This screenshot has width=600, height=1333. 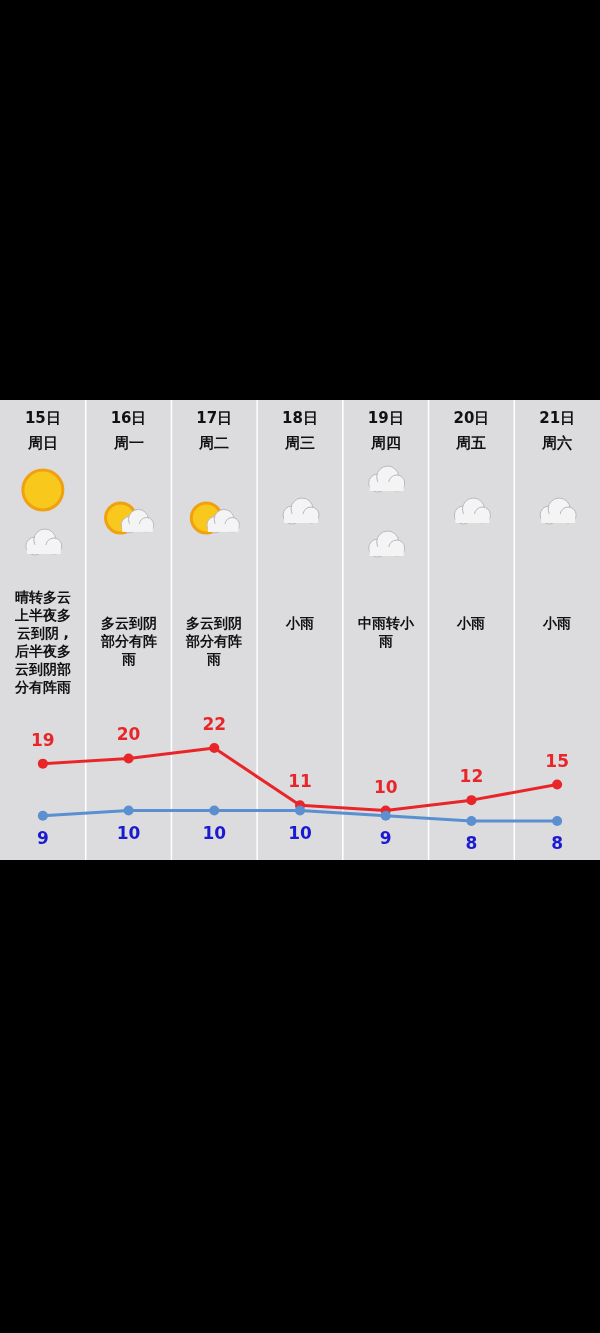 I want to click on data-label: 22, so click(x=214, y=724).